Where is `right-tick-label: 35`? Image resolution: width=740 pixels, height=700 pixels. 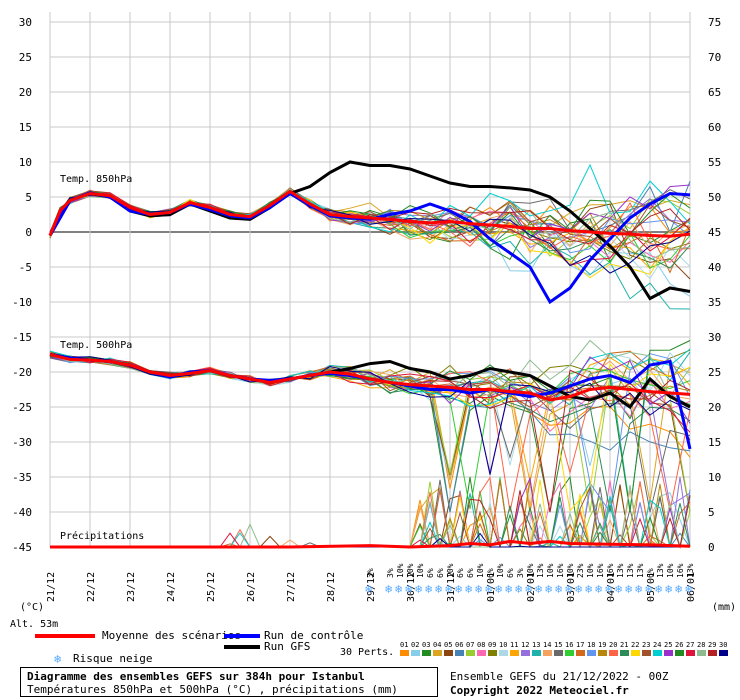
right-tick-label: 35 is located at coordinates (714, 302).